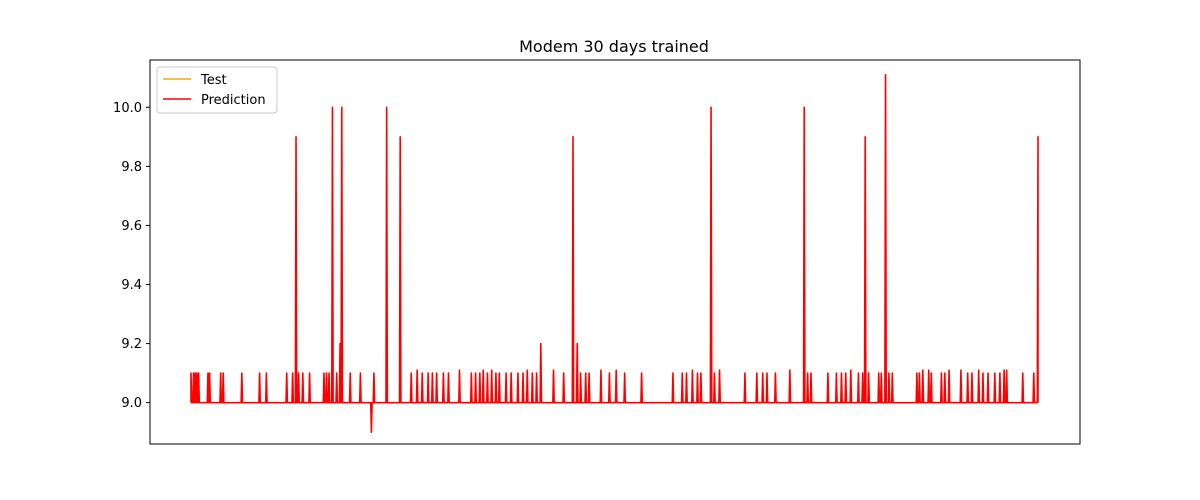  What do you see at coordinates (213, 80) in the screenshot?
I see `legend-label-test: Test` at bounding box center [213, 80].